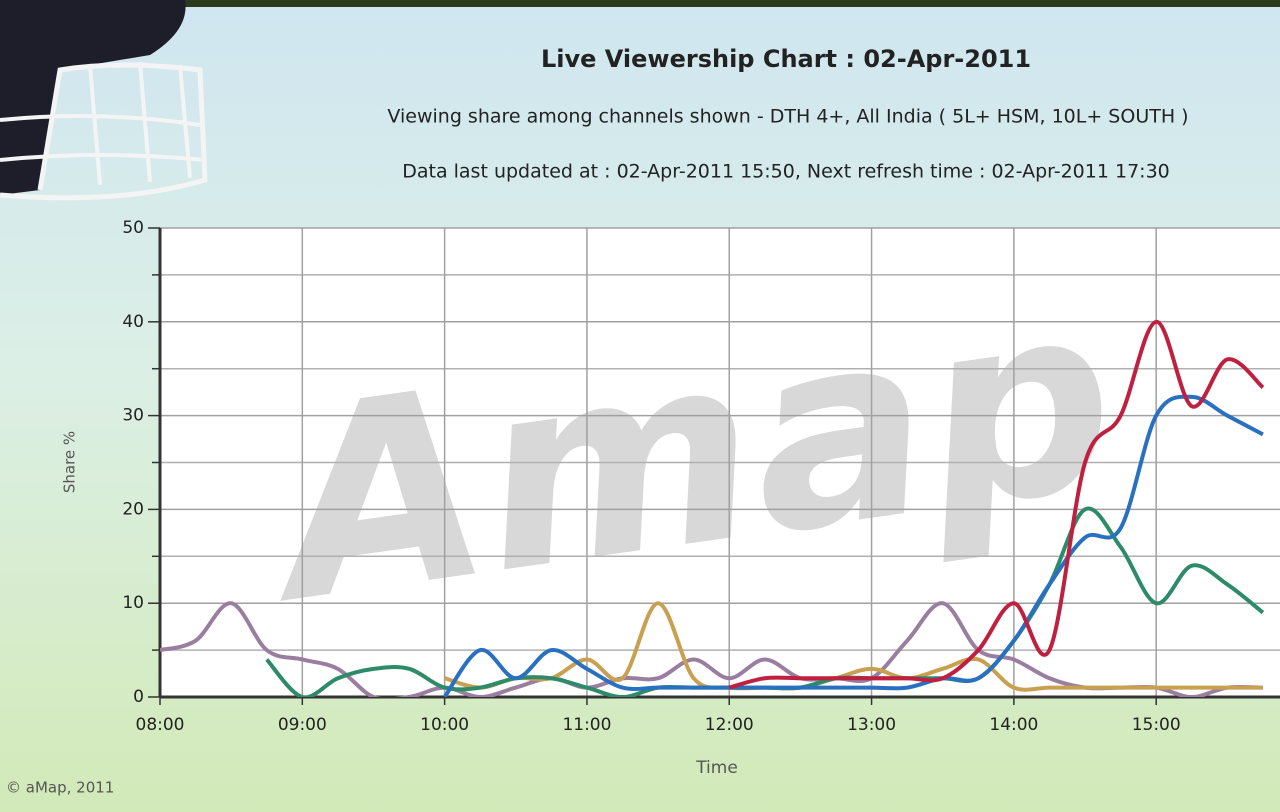 The image size is (1280, 812). I want to click on series-line, so click(853, 646).